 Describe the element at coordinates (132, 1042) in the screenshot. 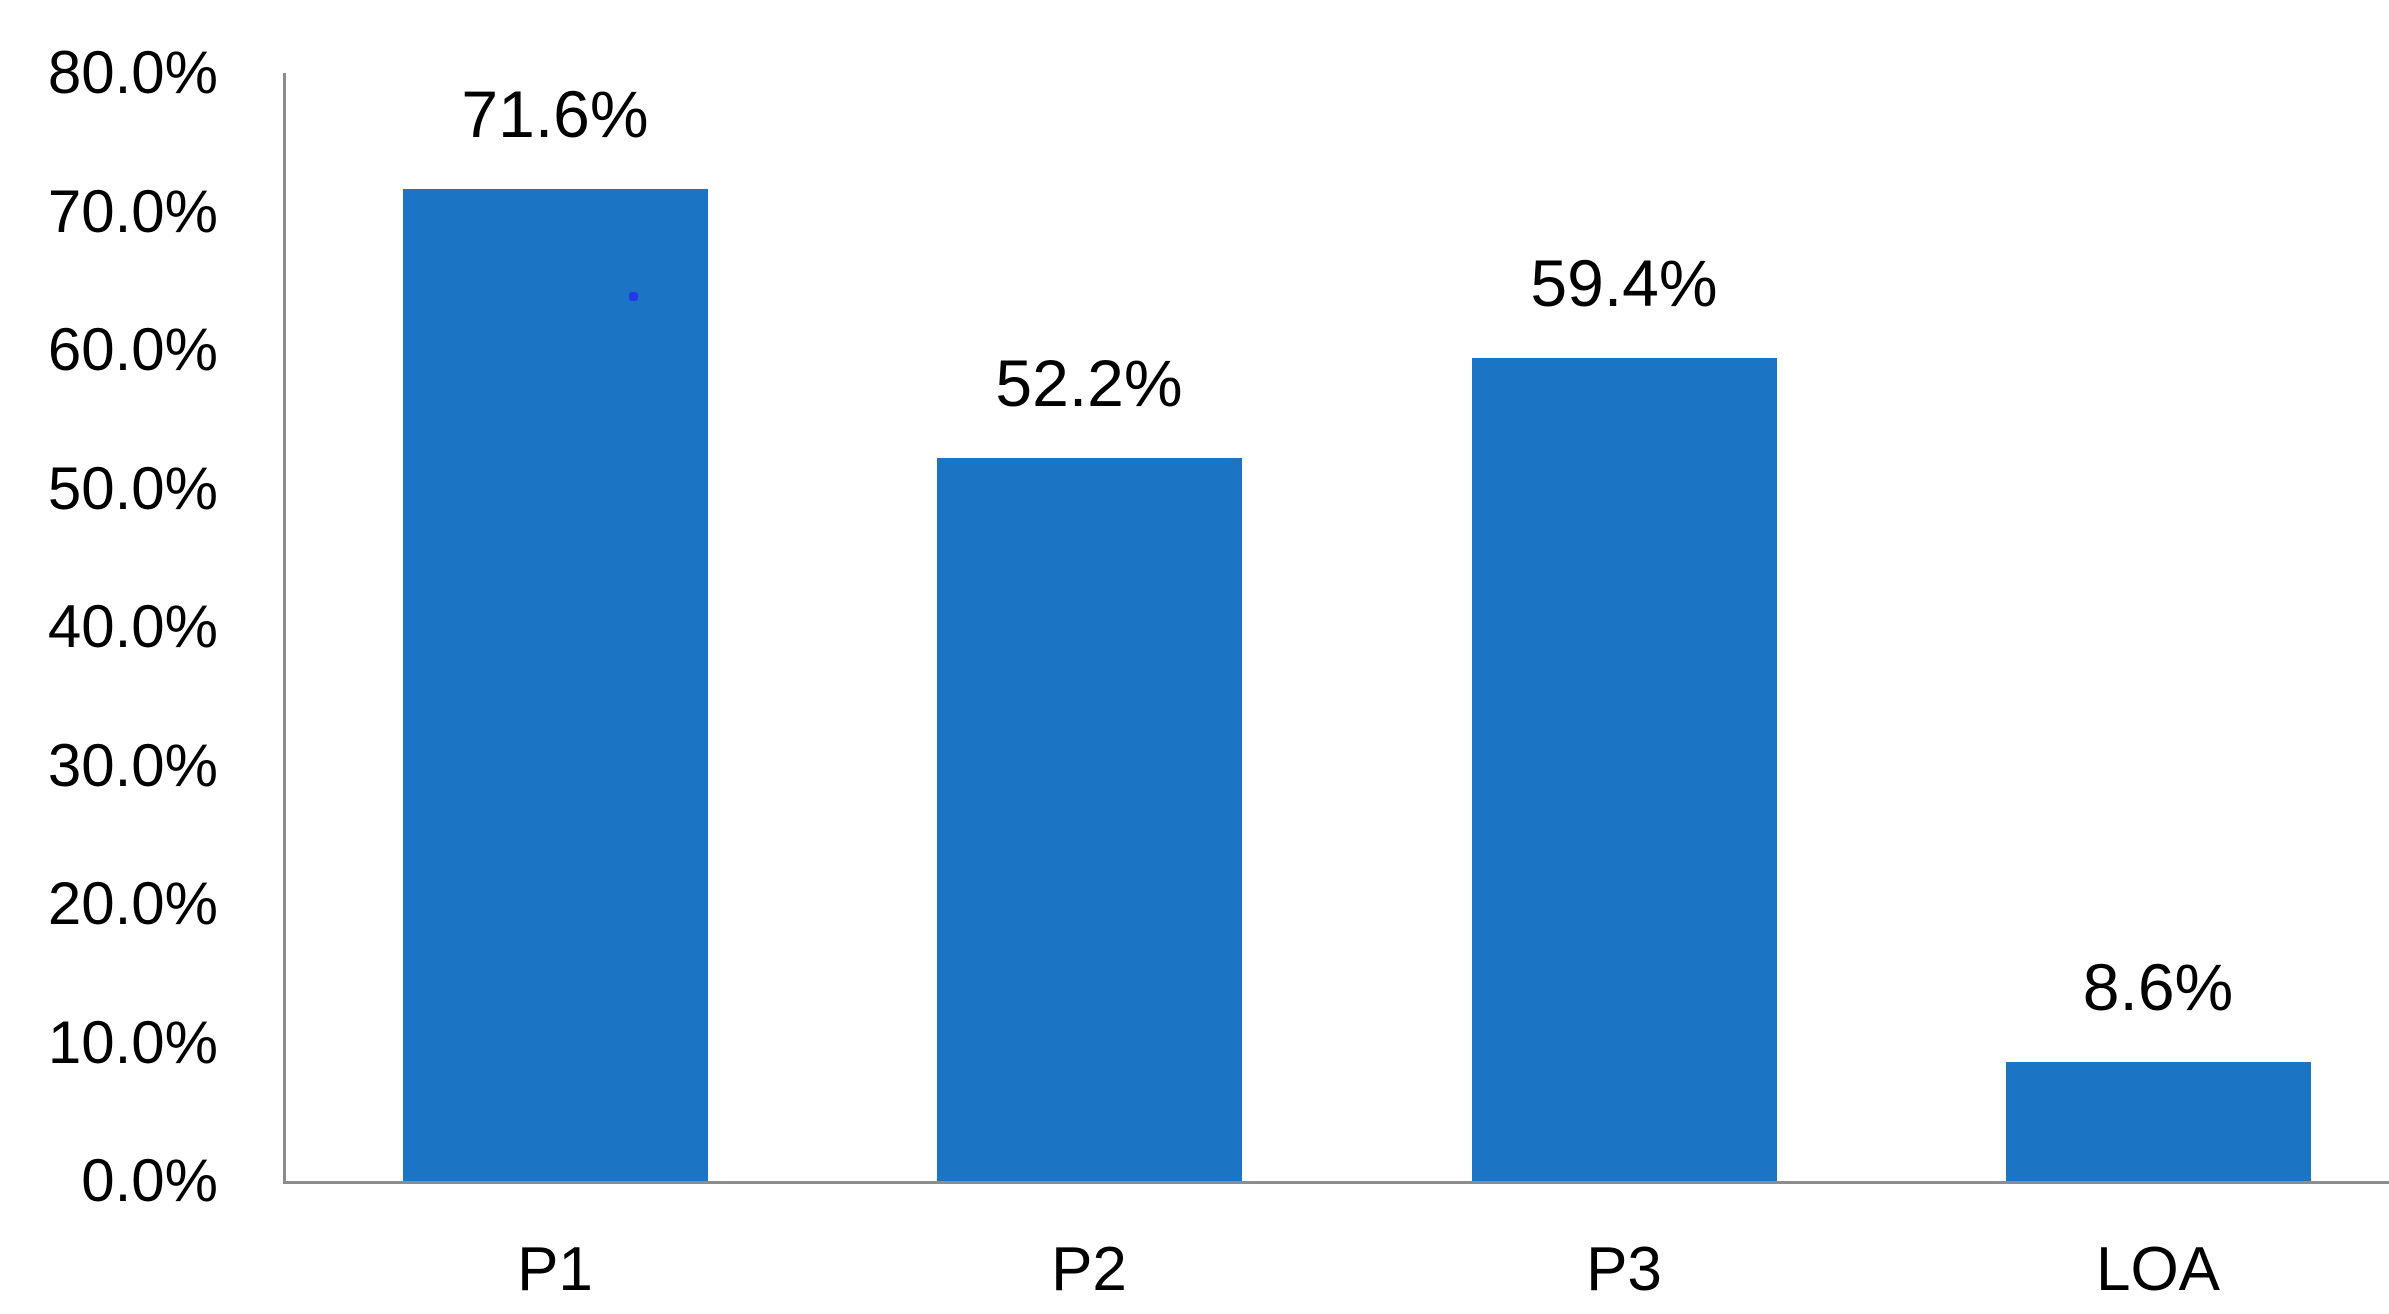

I see `y-tick-label: 10.0%` at that location.